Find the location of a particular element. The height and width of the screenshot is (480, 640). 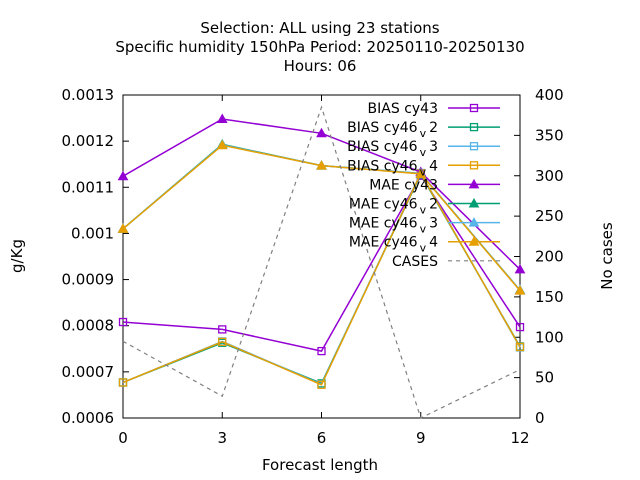

y2-tick-label: 100 is located at coordinates (549, 337).